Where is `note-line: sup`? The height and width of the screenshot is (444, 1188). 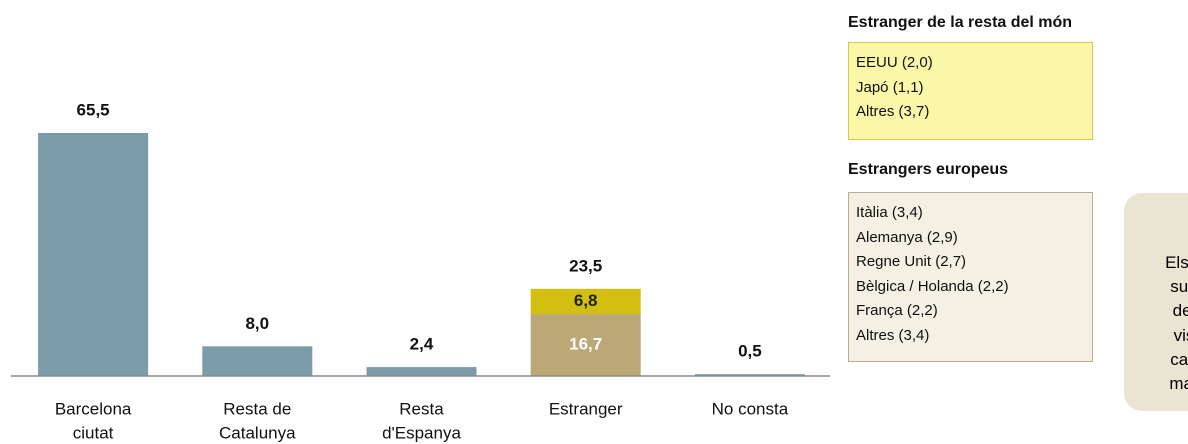 note-line: sup is located at coordinates (1179, 287).